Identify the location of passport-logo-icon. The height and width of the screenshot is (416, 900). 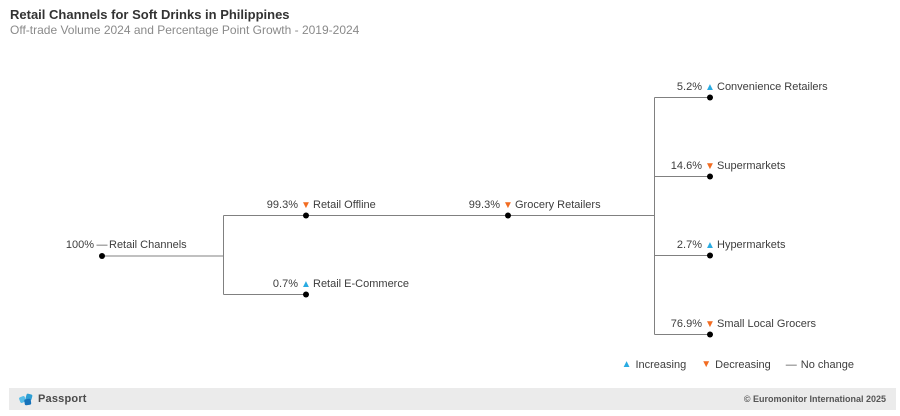
(26, 399).